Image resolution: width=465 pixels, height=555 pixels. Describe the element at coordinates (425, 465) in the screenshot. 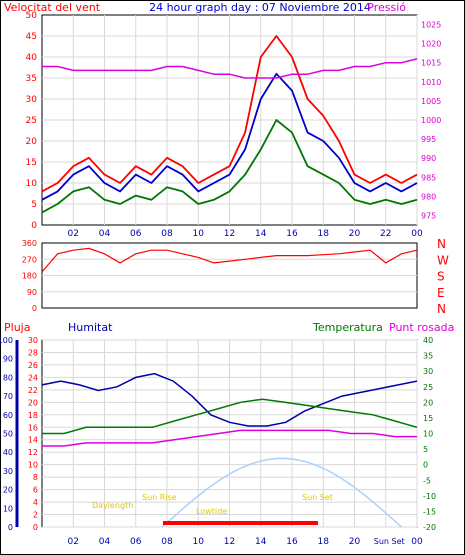

I see `temperature-tick-label: 0` at that location.